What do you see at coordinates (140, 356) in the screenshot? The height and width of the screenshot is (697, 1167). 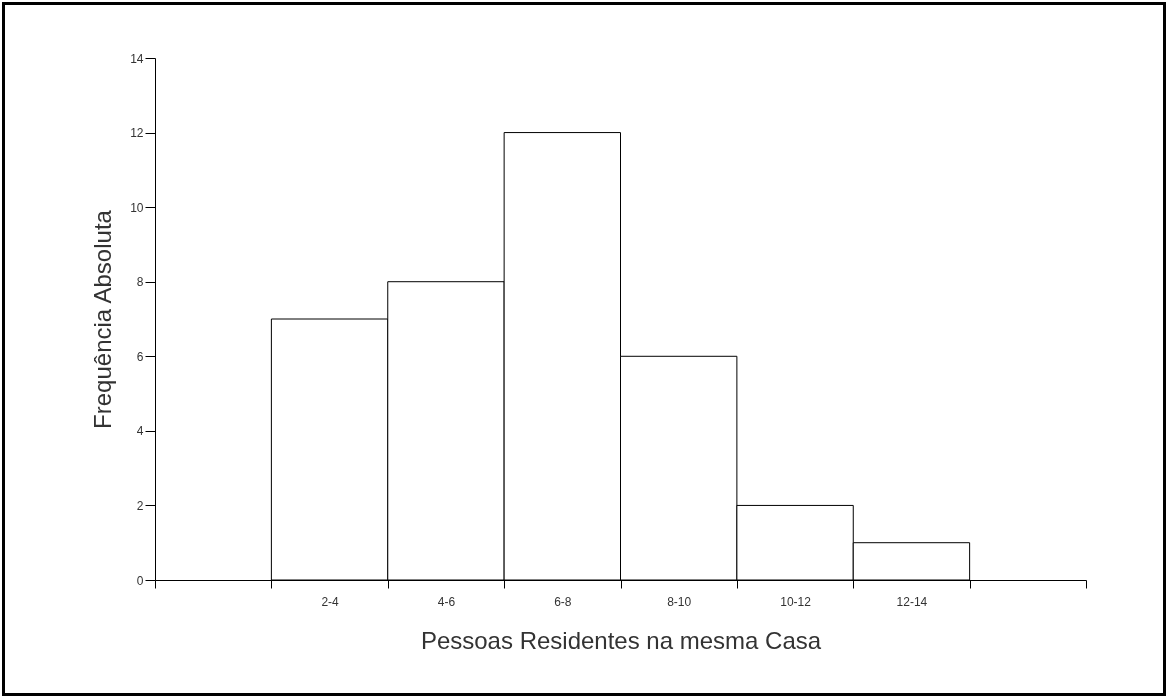 I see `y-tick-label: 6` at bounding box center [140, 356].